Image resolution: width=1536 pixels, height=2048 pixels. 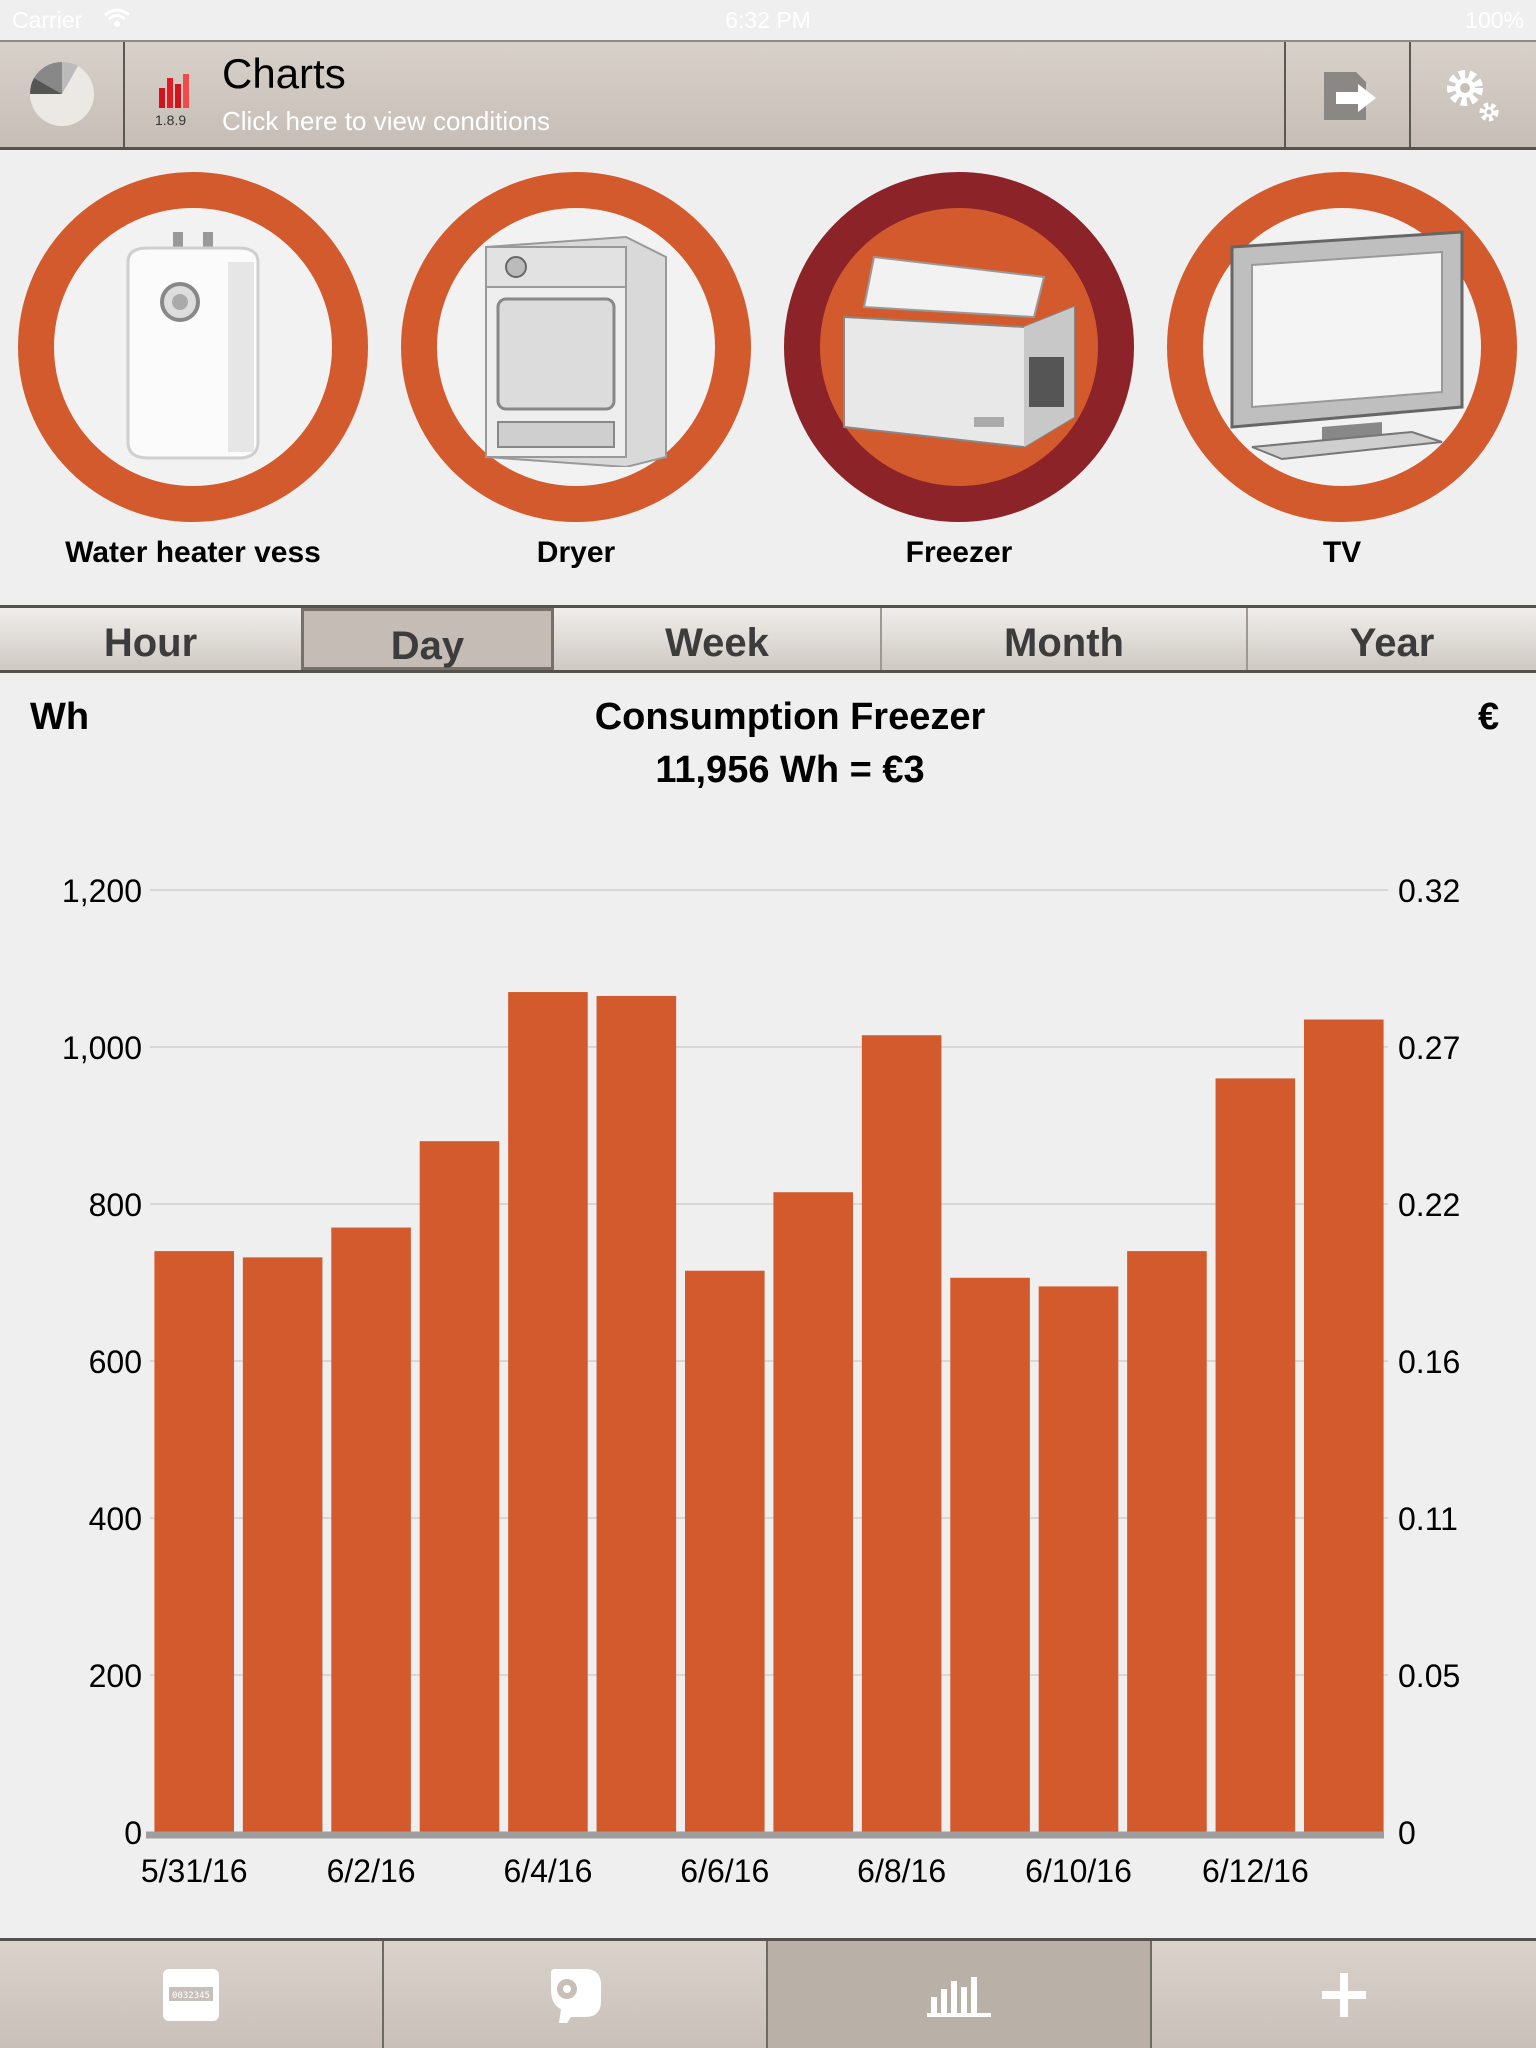 What do you see at coordinates (117, 17) in the screenshot?
I see `wifi-icon` at bounding box center [117, 17].